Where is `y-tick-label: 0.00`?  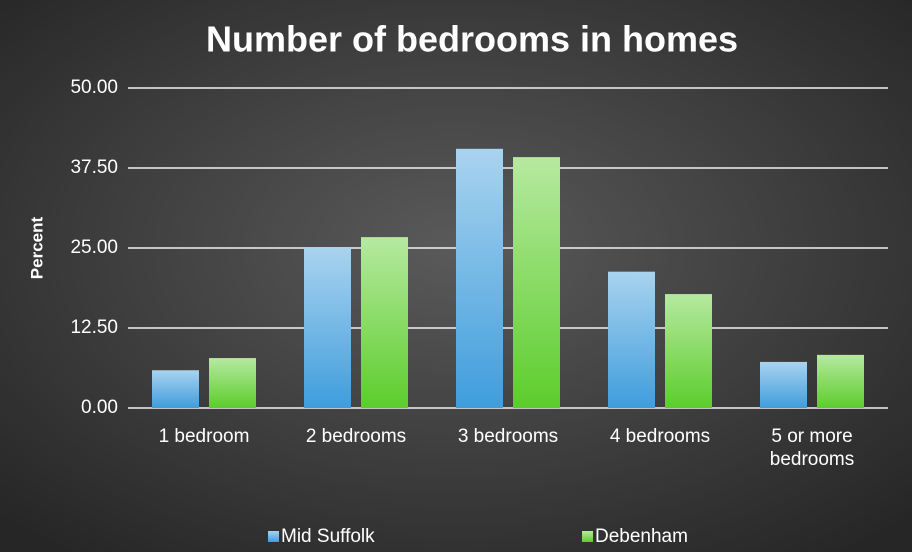
y-tick-label: 0.00 is located at coordinates (99, 407).